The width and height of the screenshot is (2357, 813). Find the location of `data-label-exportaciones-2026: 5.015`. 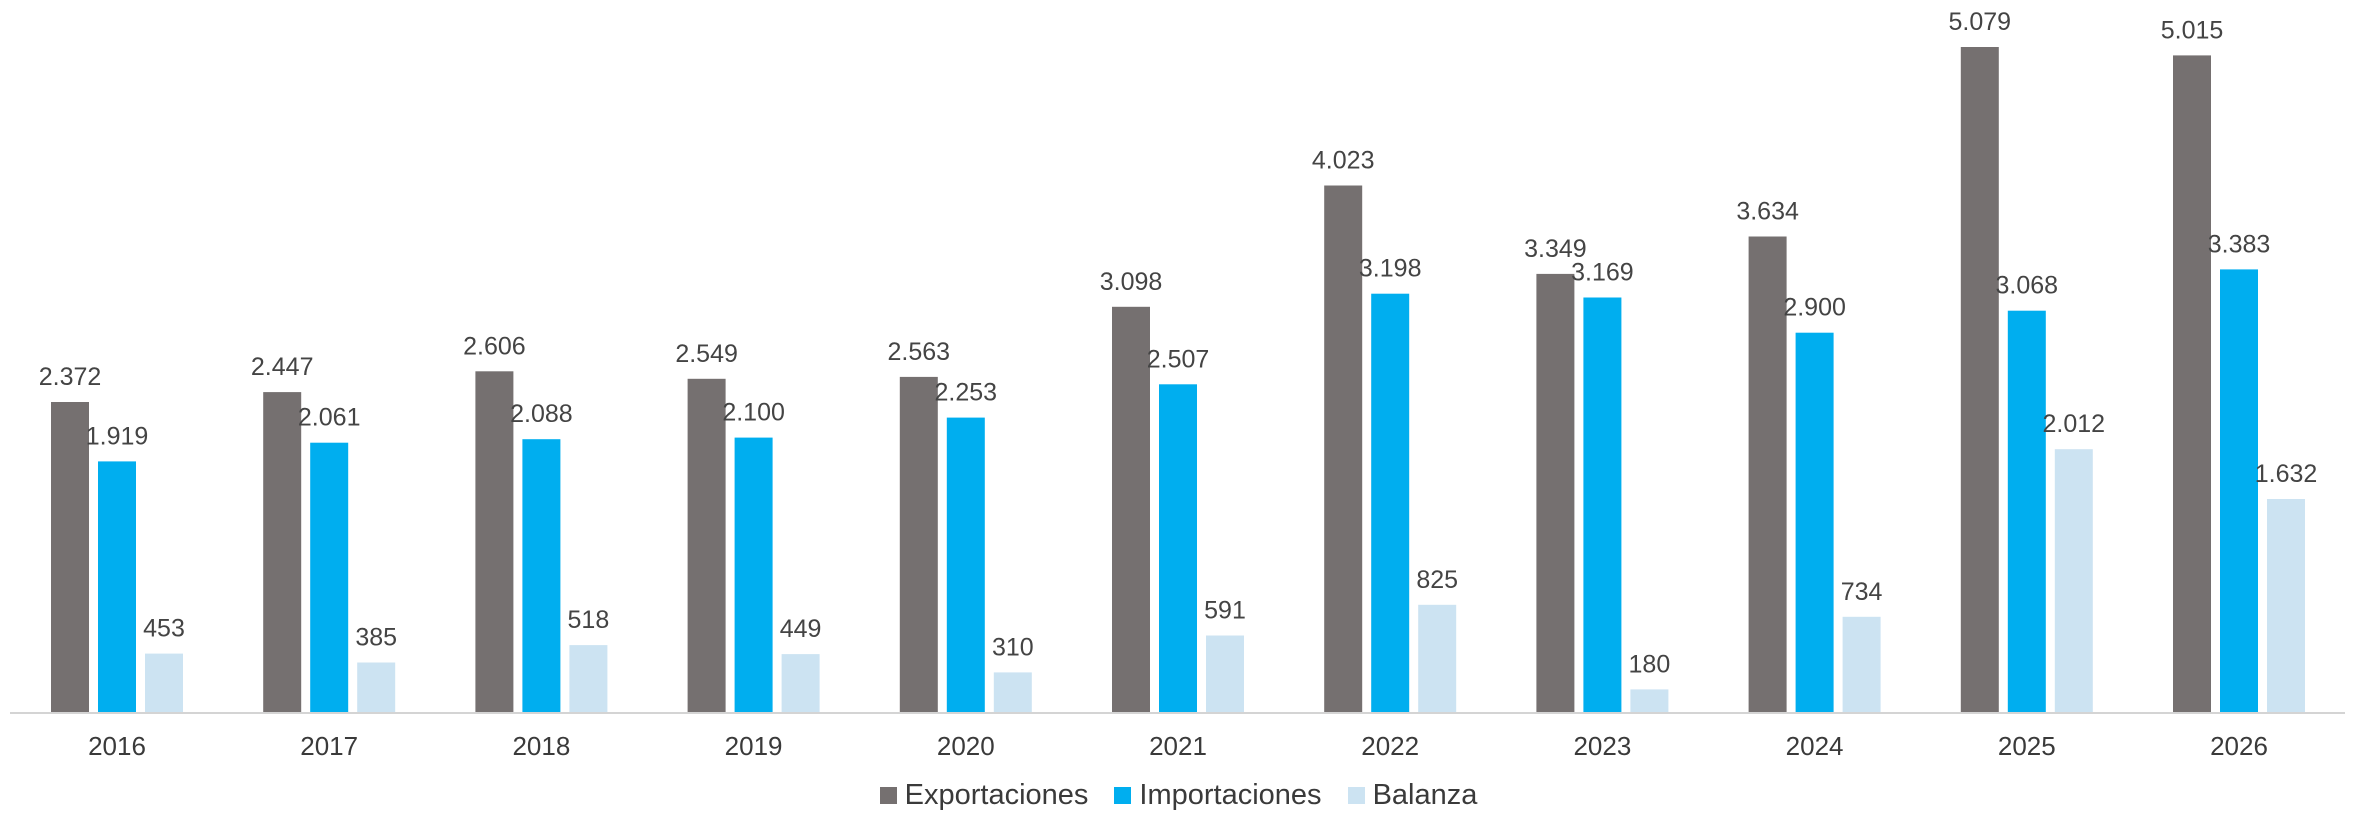

data-label-exportaciones-2026: 5.015 is located at coordinates (2192, 30).